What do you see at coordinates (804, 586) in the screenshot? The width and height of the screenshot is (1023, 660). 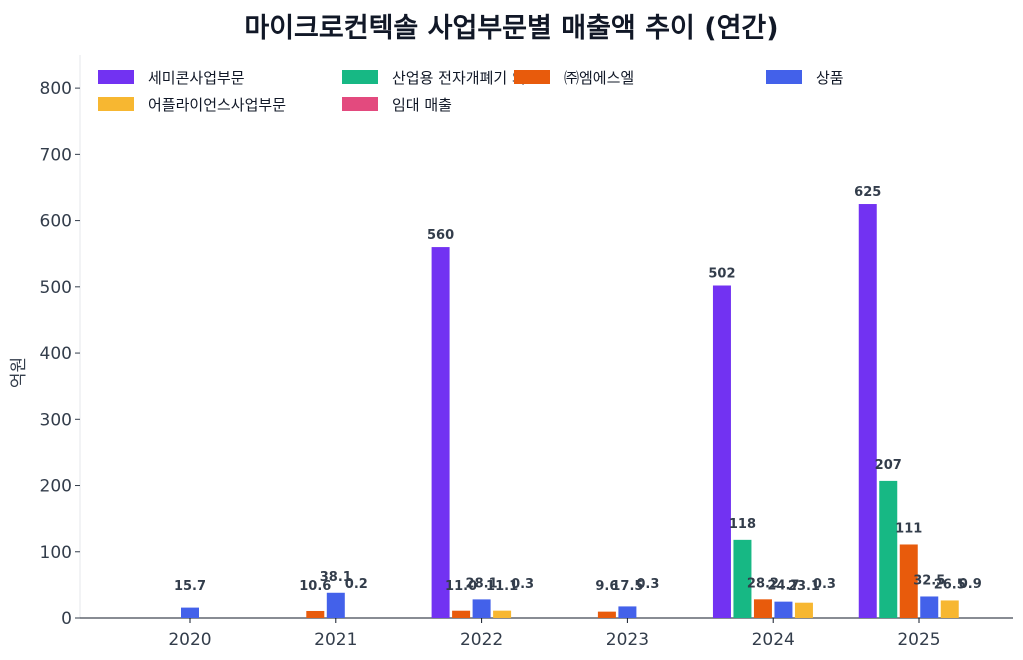 I see `data-label-2024-series-4: 23.1` at bounding box center [804, 586].